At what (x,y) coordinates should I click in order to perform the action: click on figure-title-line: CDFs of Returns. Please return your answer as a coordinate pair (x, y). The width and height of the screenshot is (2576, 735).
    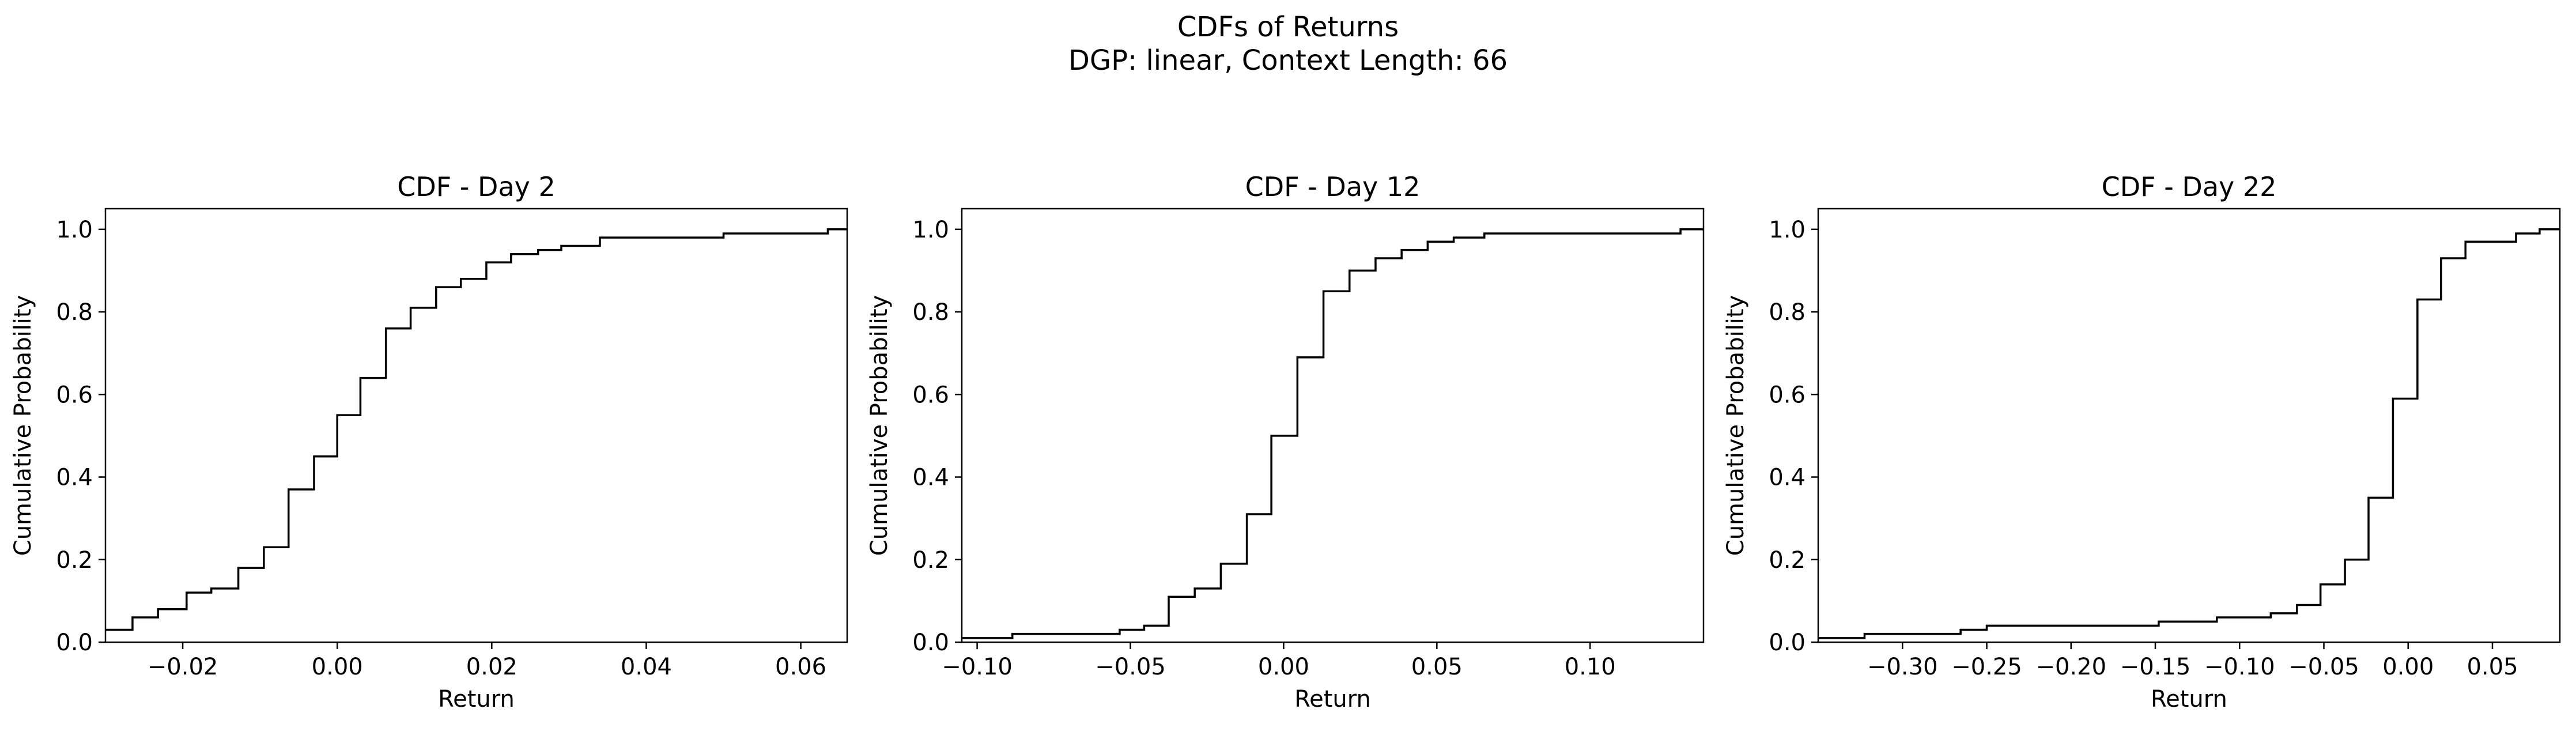
    Looking at the image, I should click on (1288, 27).